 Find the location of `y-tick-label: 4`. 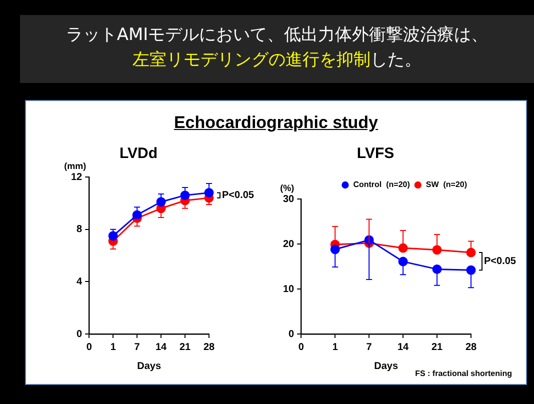

y-tick-label: 4 is located at coordinates (79, 282).